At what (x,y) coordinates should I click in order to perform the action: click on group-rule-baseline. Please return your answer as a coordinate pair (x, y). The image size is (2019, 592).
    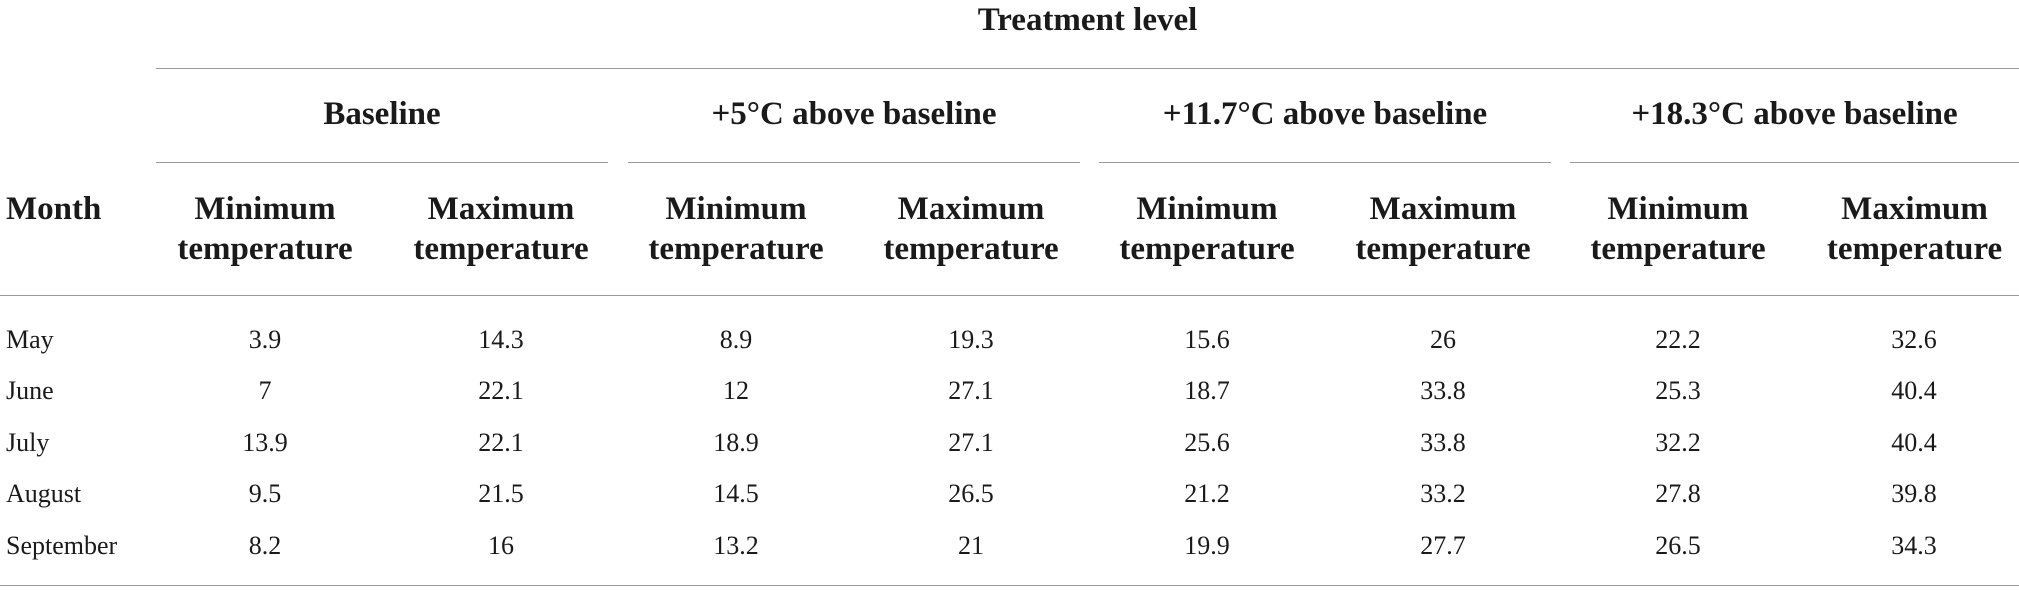
    Looking at the image, I should click on (382, 162).